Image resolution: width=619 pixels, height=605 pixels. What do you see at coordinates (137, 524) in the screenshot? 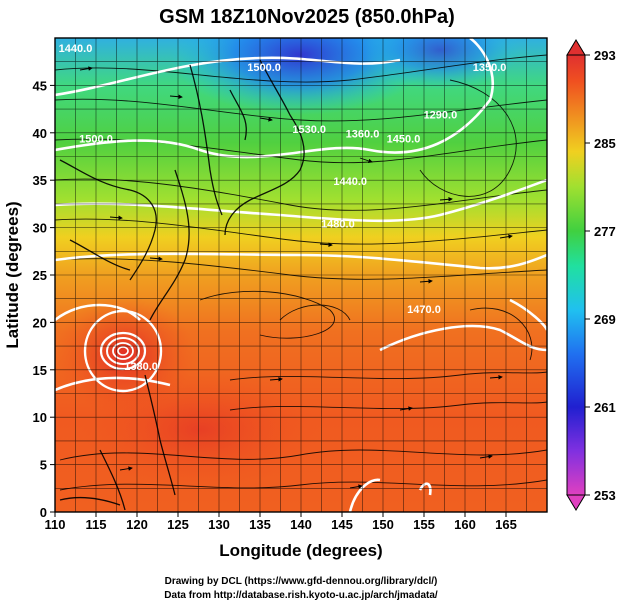
I see `x-tick-label: 120` at bounding box center [137, 524].